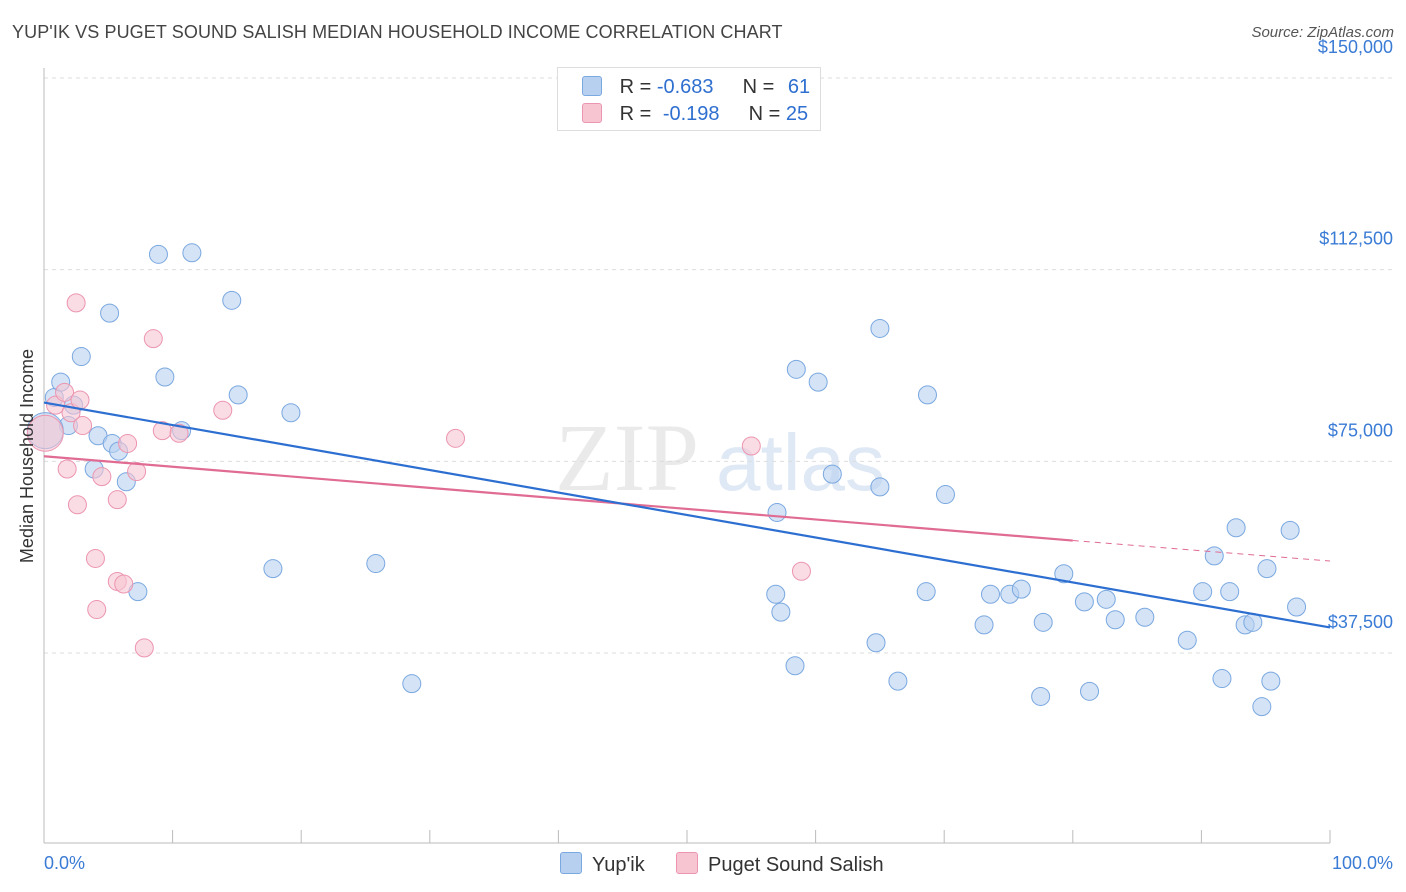 This screenshot has width=1406, height=892. I want to click on legend-r-value: -0.683, so click(685, 87).